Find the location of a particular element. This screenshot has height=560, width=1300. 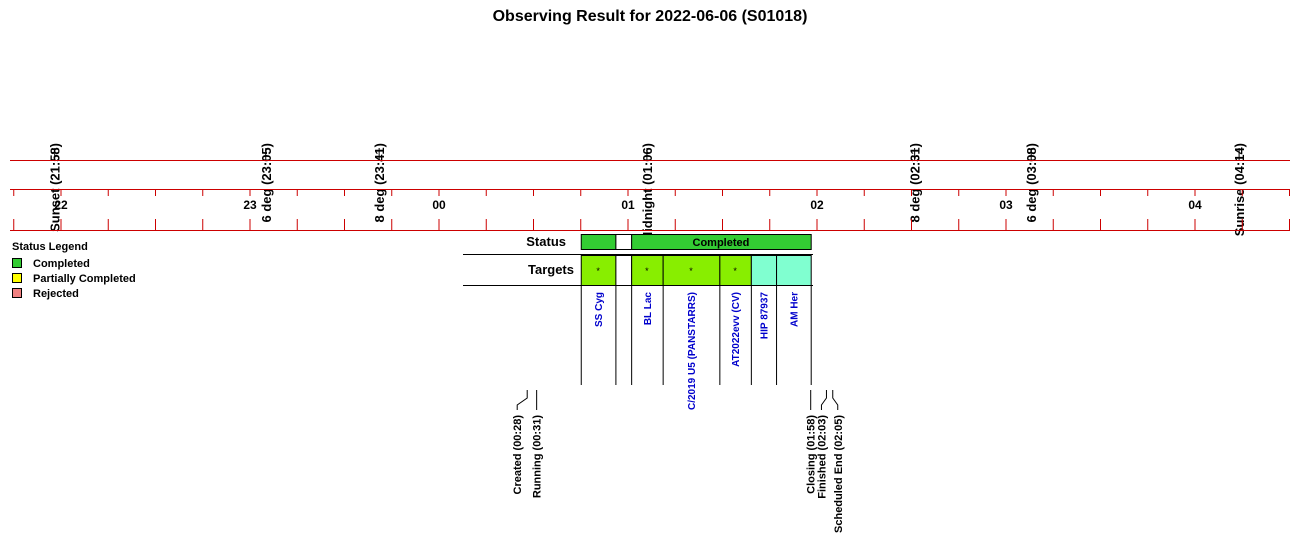

targets-row-label: Targets is located at coordinates (551, 269).